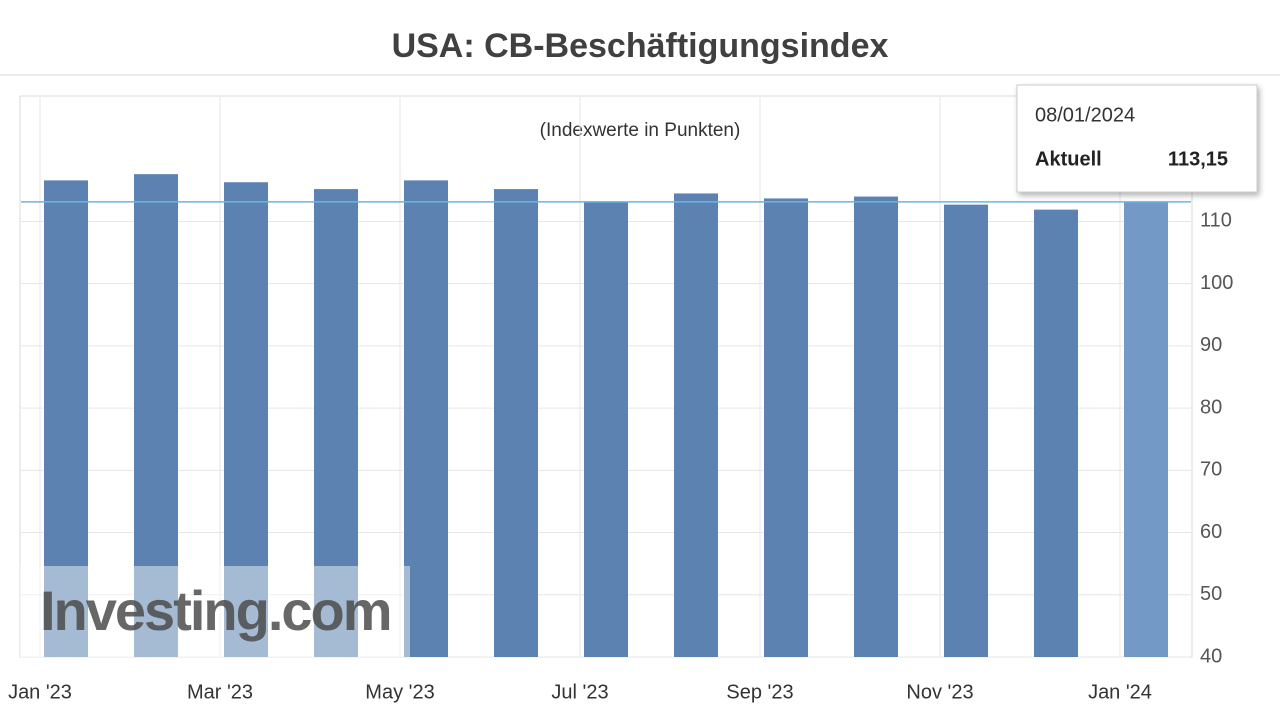 The height and width of the screenshot is (725, 1280). What do you see at coordinates (939, 692) in the screenshot?
I see `x-tick-label: Nov '23` at bounding box center [939, 692].